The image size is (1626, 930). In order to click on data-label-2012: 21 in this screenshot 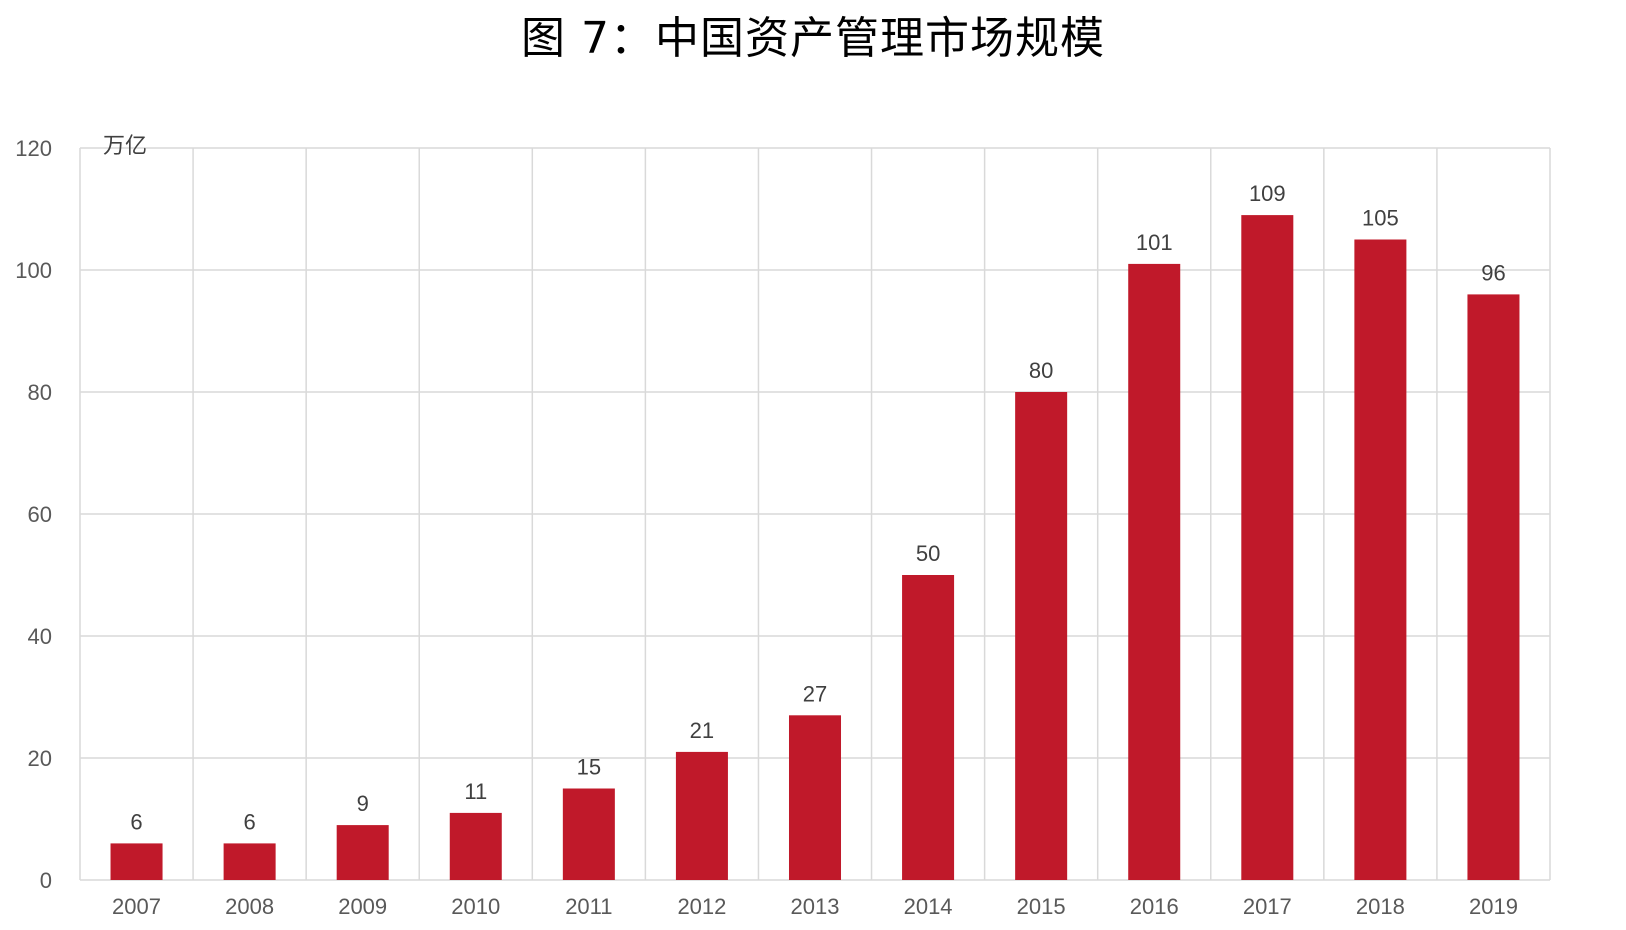, I will do `click(702, 730)`.